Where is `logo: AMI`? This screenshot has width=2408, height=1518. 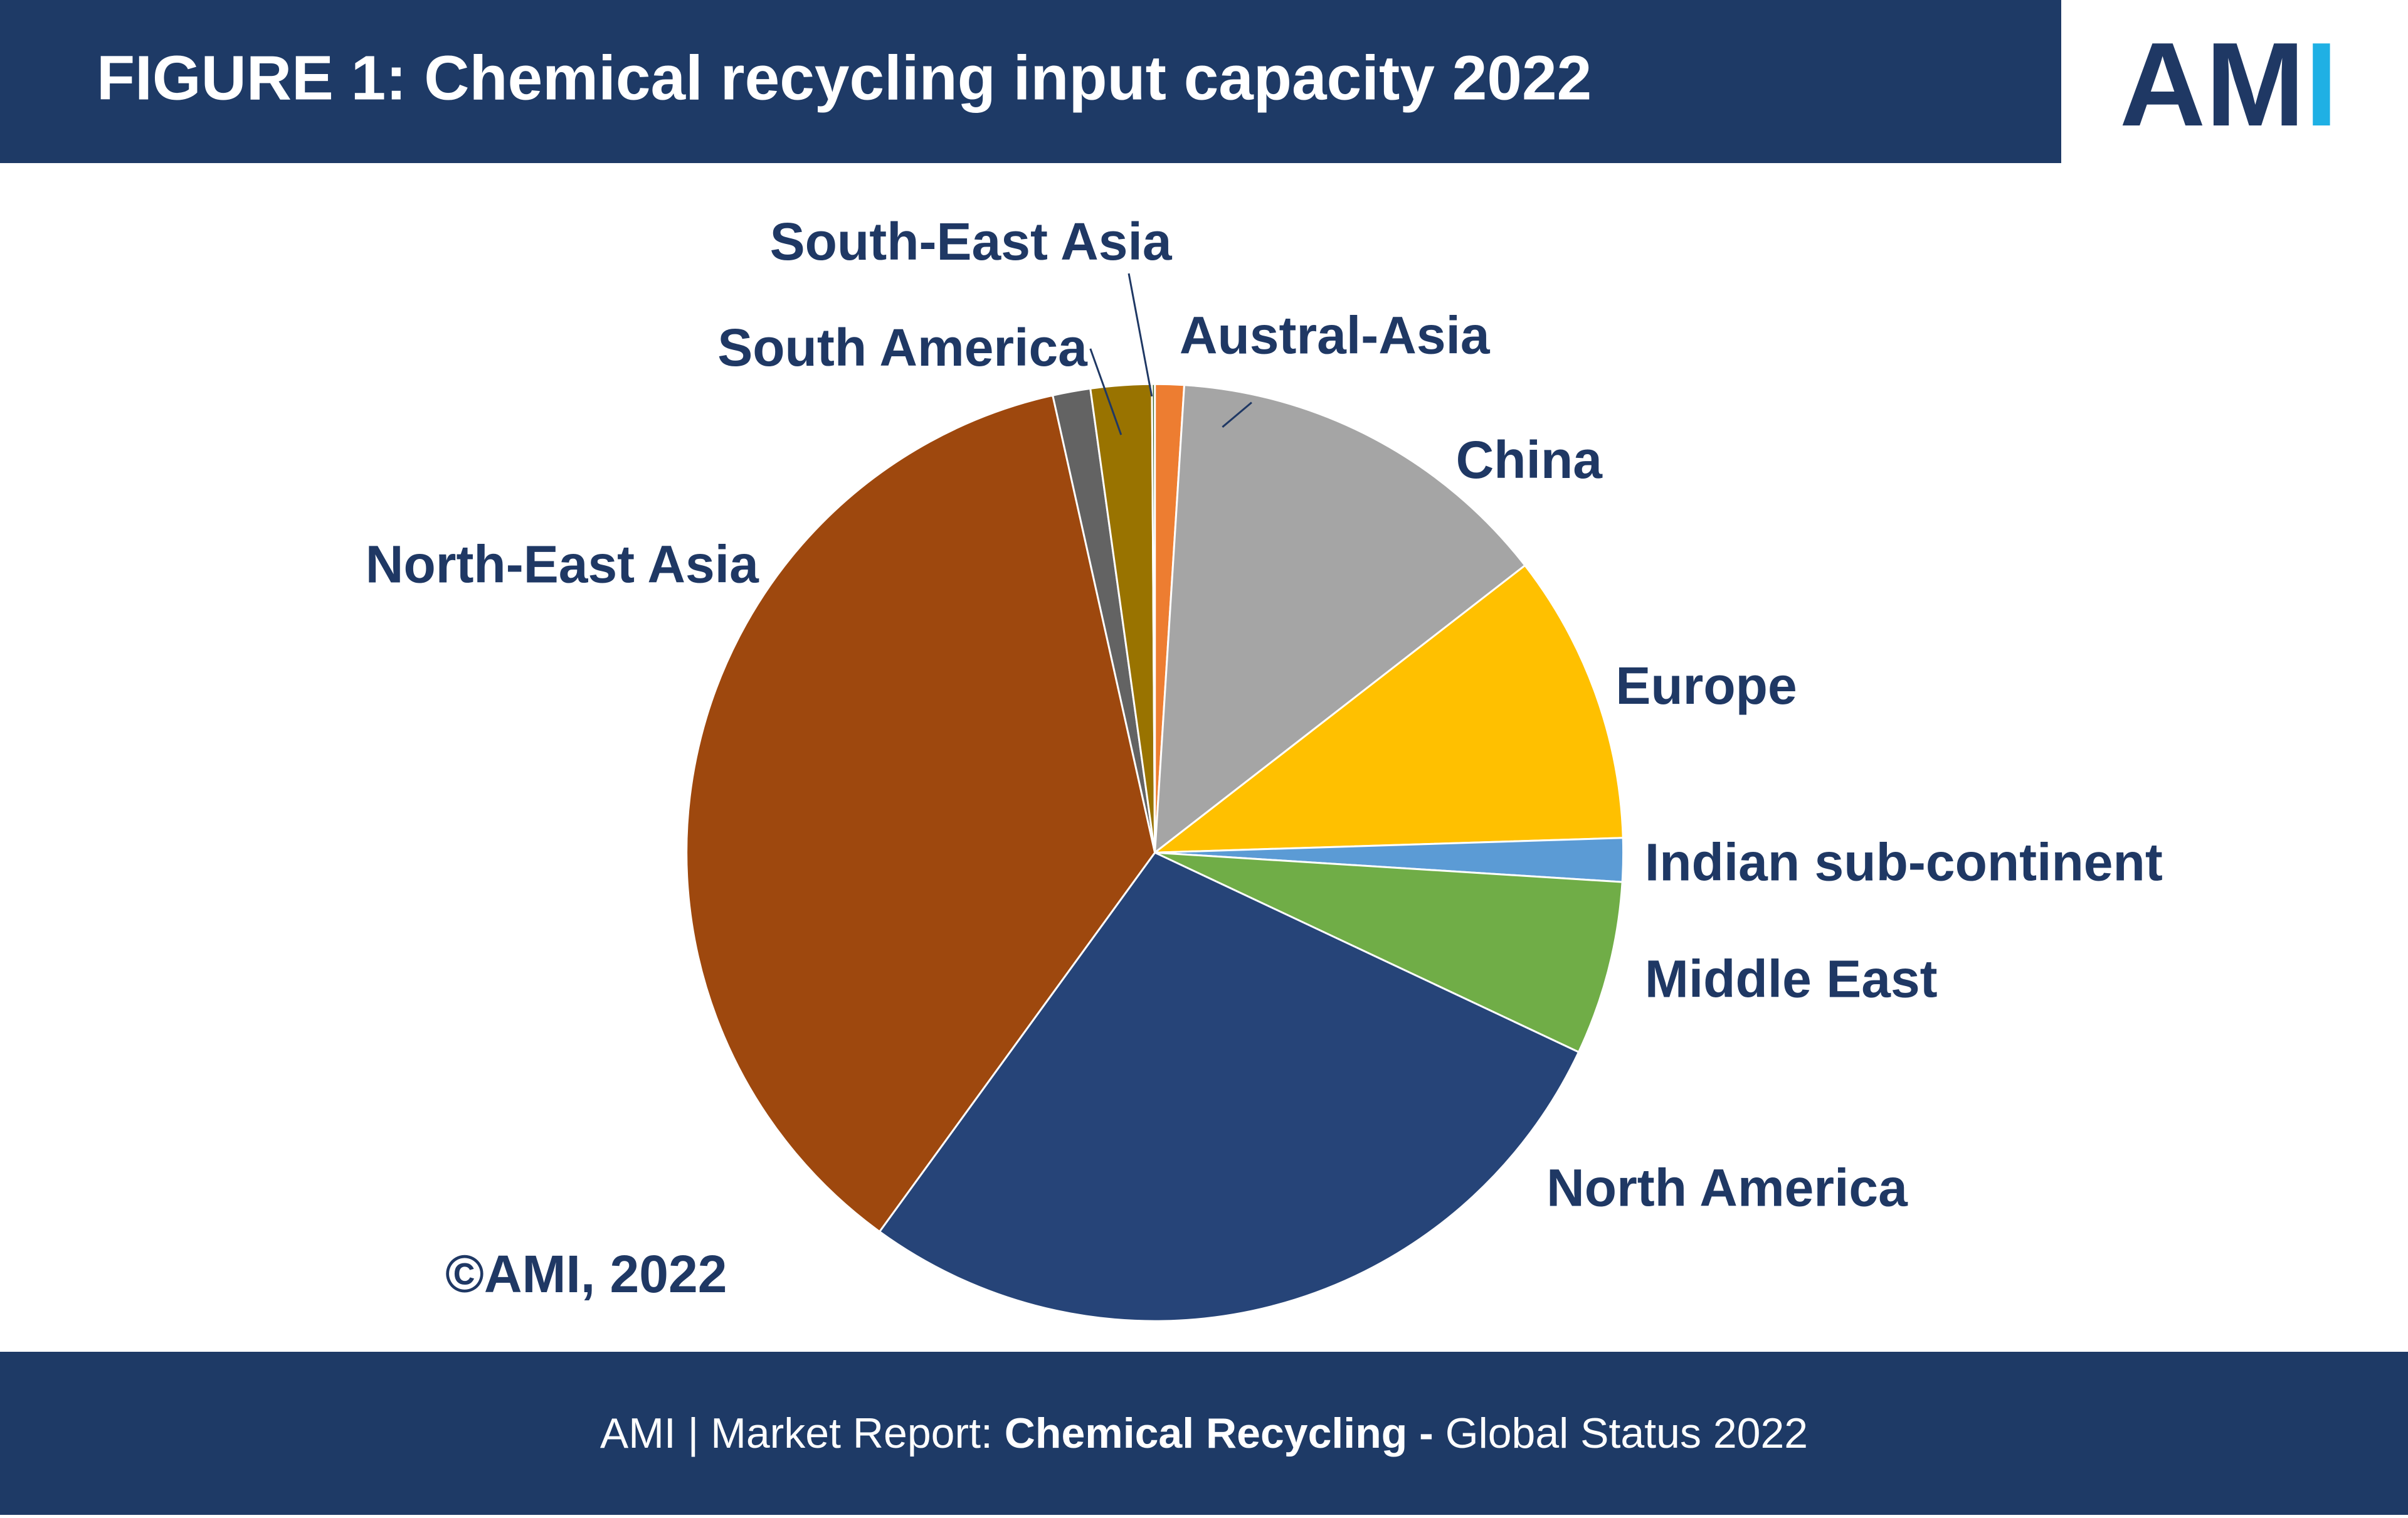
logo: AMI is located at coordinates (2229, 84).